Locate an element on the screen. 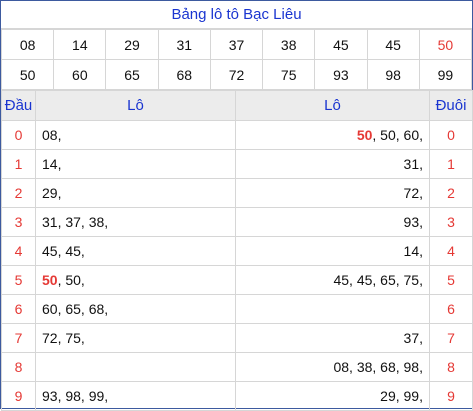  header-lo-left: Lô is located at coordinates (135, 105).